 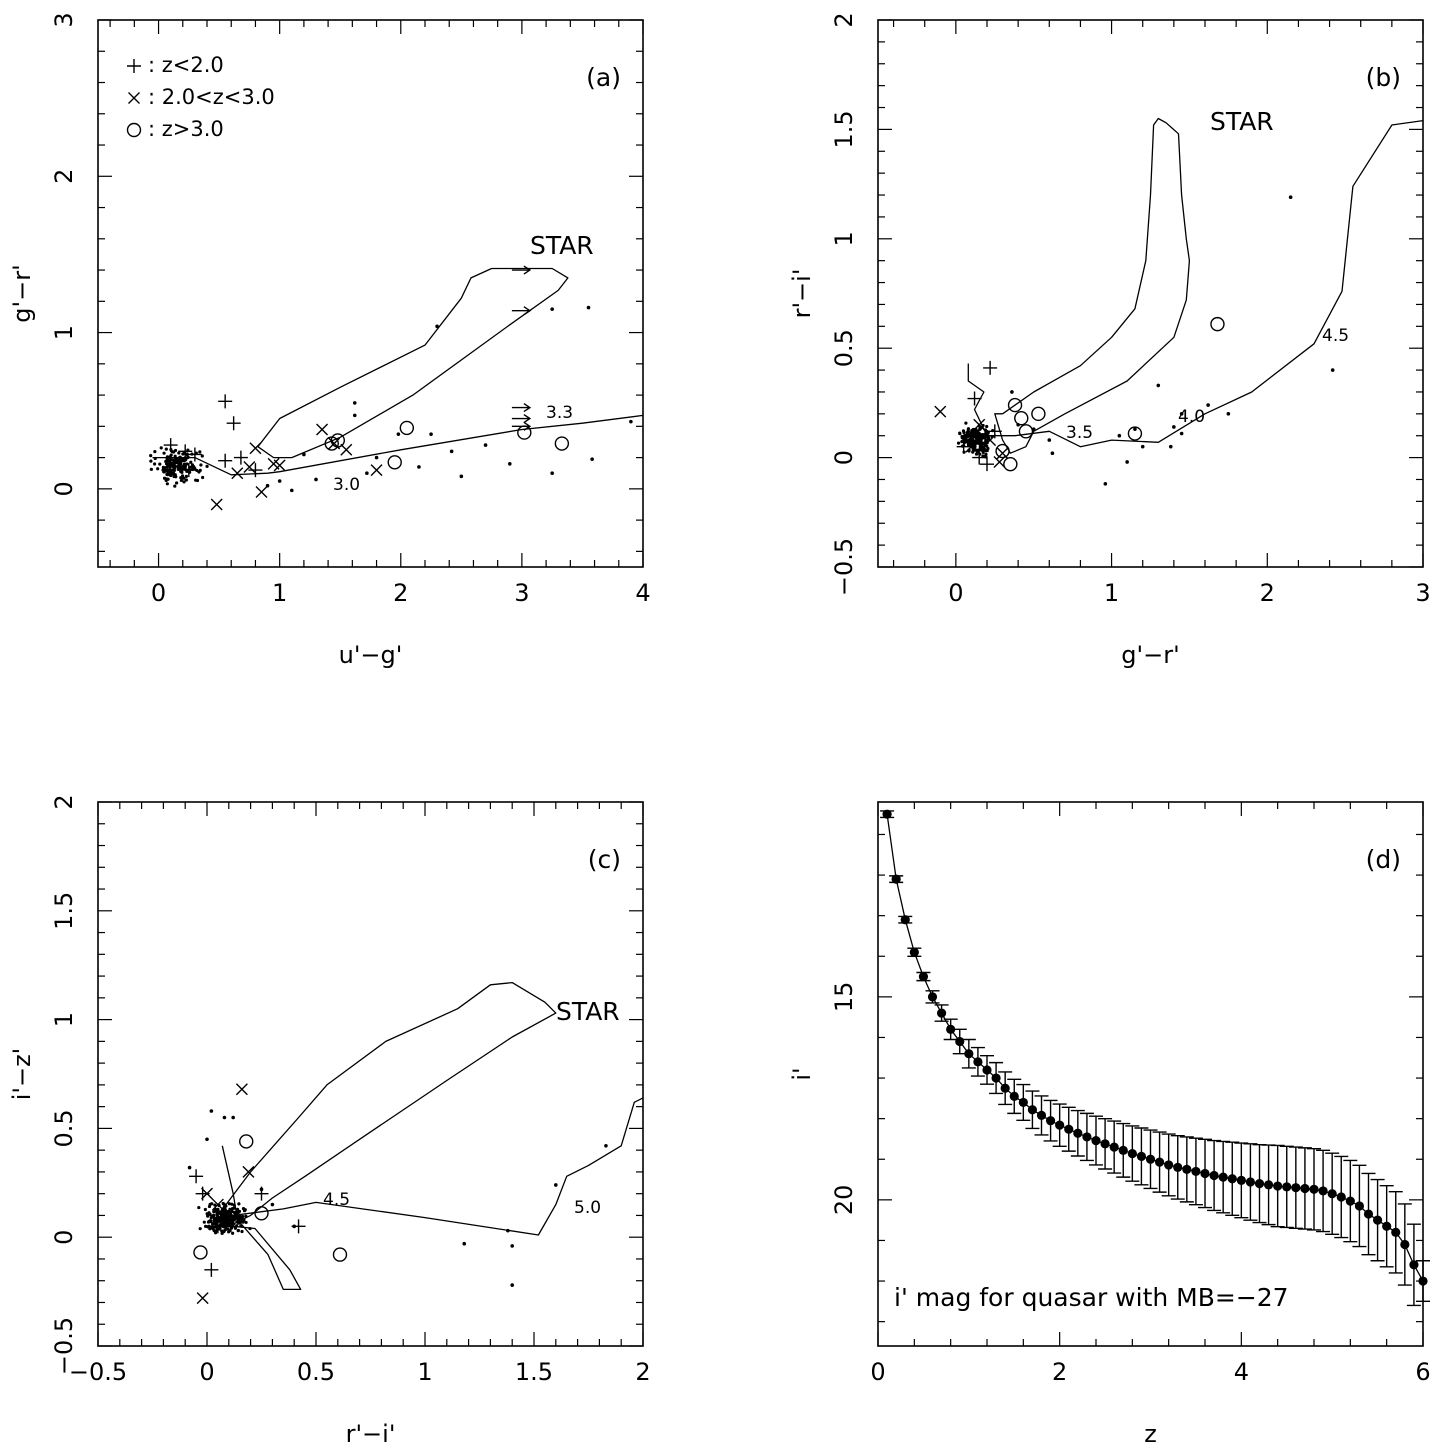 What do you see at coordinates (1195, 283) in the screenshot?
I see `quasar-track-curve` at bounding box center [1195, 283].